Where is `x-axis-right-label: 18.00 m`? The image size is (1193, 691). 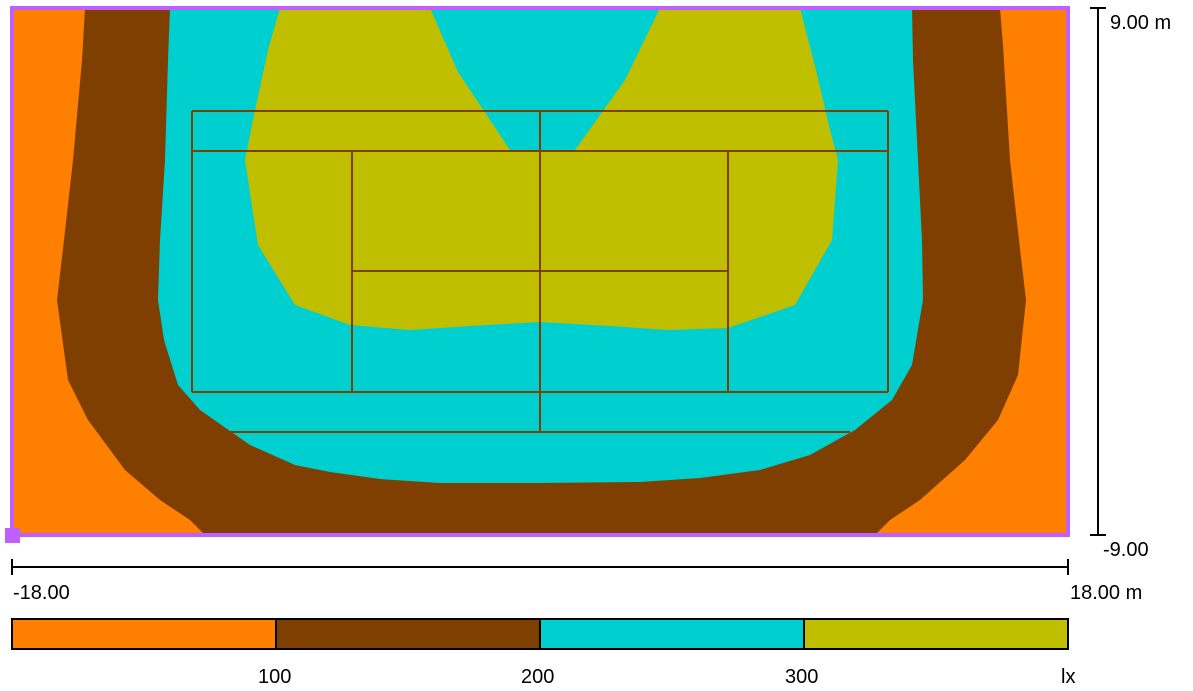
x-axis-right-label: 18.00 m is located at coordinates (1106, 593).